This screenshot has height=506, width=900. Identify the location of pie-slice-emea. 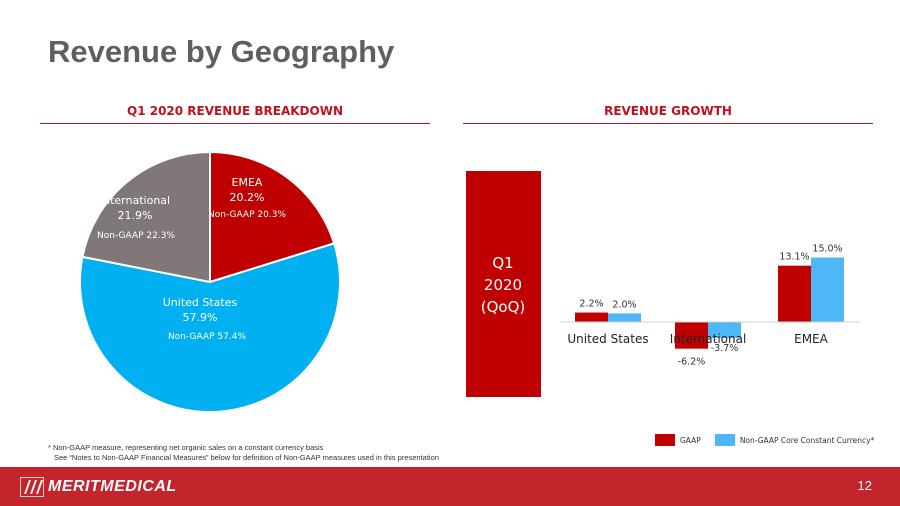
(272, 217).